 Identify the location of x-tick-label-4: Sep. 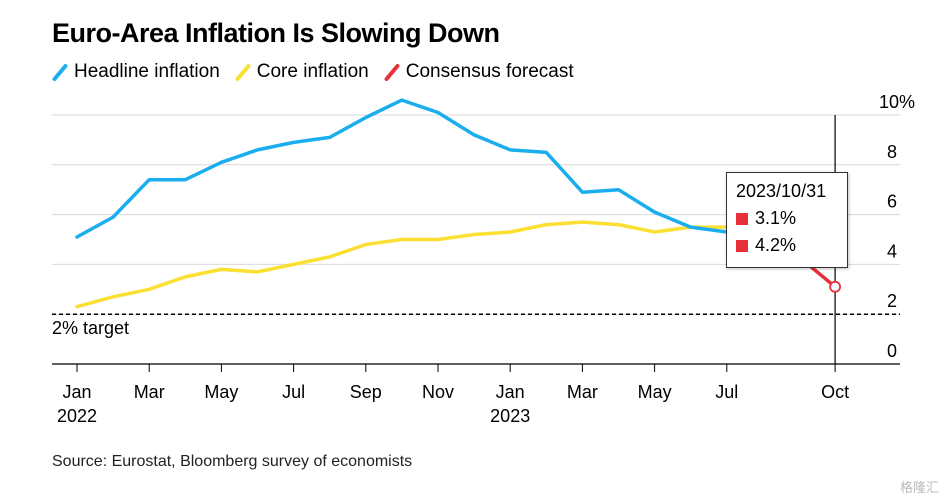
(366, 392).